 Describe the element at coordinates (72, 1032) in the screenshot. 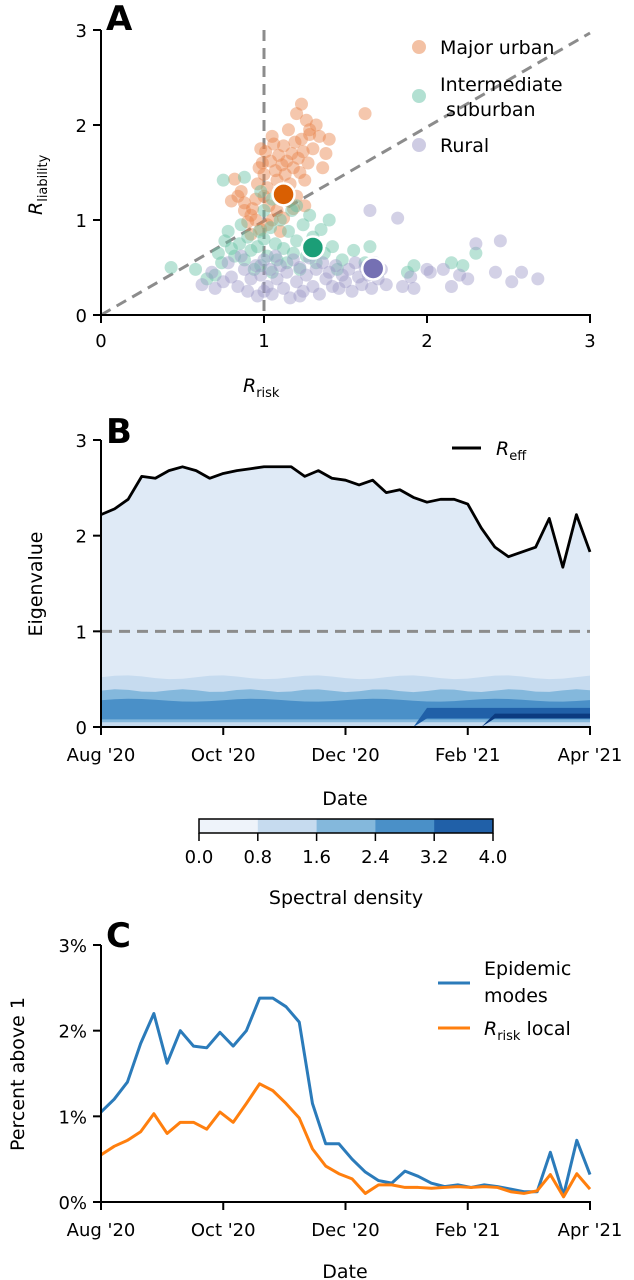

I see `c-ytick-label-2: 2%` at that location.